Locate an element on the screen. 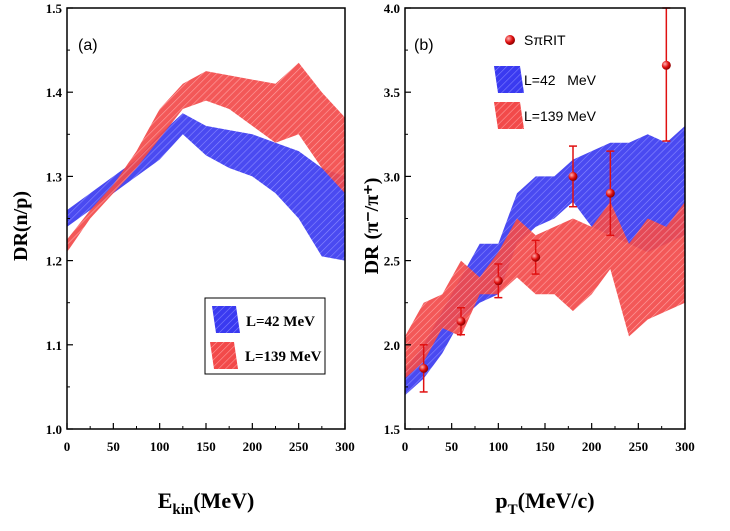  panel-b-xtick-label: 100 is located at coordinates (499, 446).